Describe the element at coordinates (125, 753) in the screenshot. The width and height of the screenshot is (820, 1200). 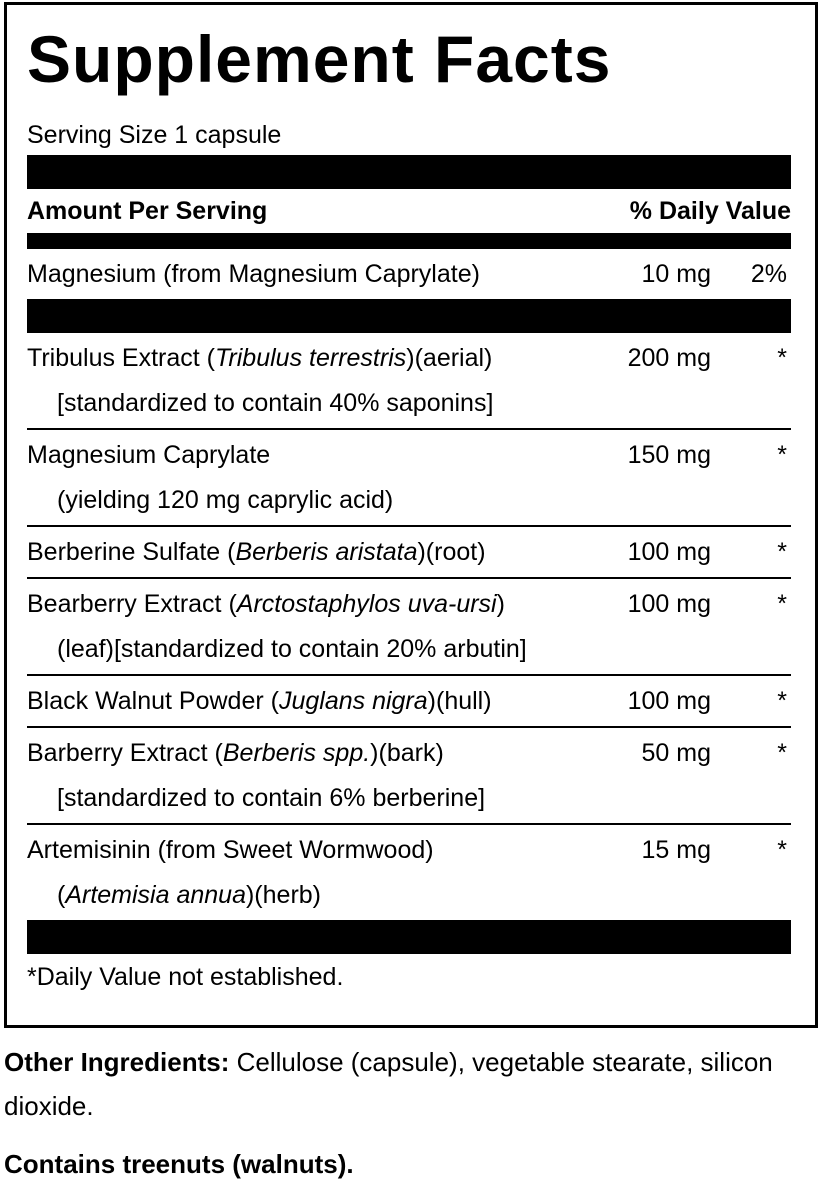
I see `name-text: Barberry Extract (` at that location.